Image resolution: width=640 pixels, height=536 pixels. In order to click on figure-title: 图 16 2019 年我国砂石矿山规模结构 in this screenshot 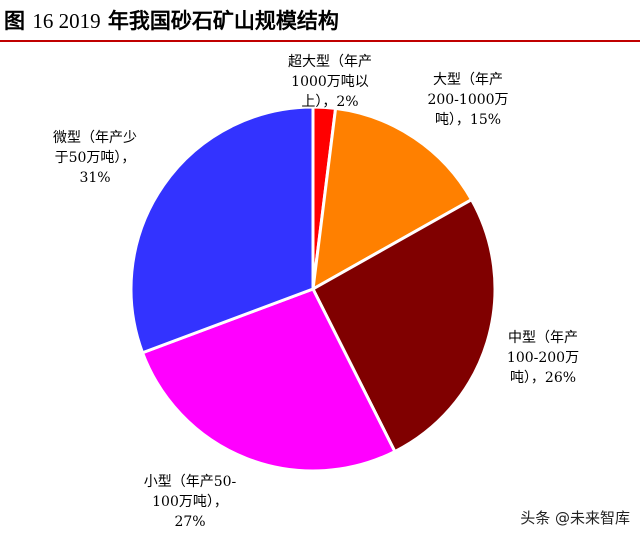, I will do `click(171, 21)`.